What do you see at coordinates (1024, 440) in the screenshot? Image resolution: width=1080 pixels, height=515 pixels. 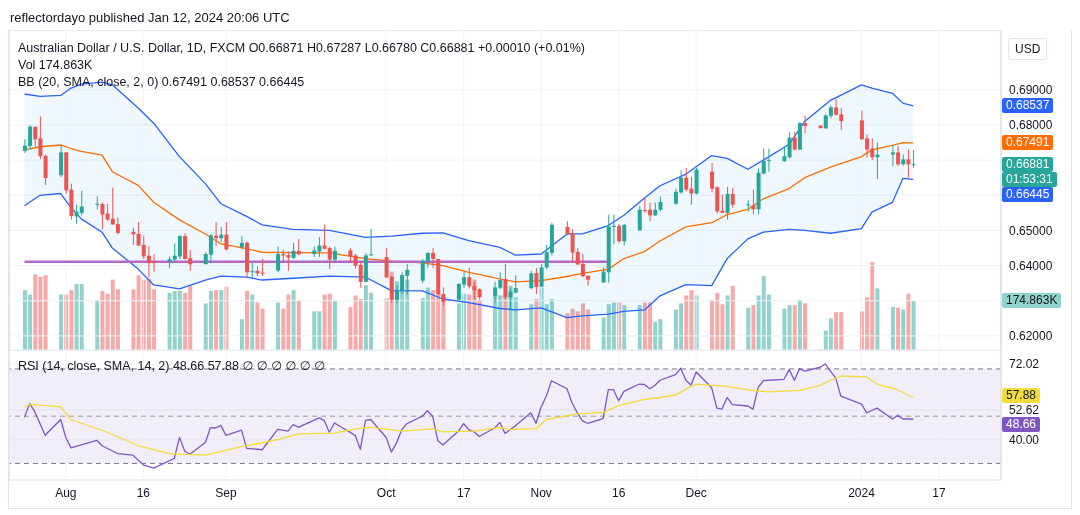 I see `y-tick-label: 40.00` at bounding box center [1024, 440].